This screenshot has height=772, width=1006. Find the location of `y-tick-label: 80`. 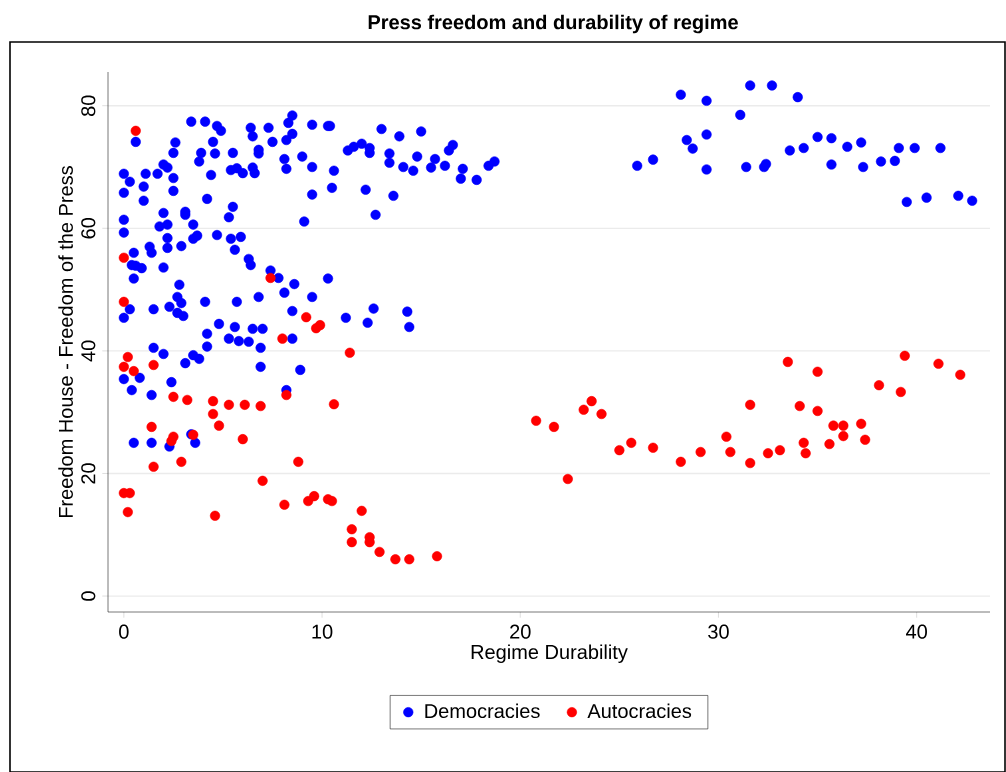

y-tick-label: 80 is located at coordinates (88, 105).